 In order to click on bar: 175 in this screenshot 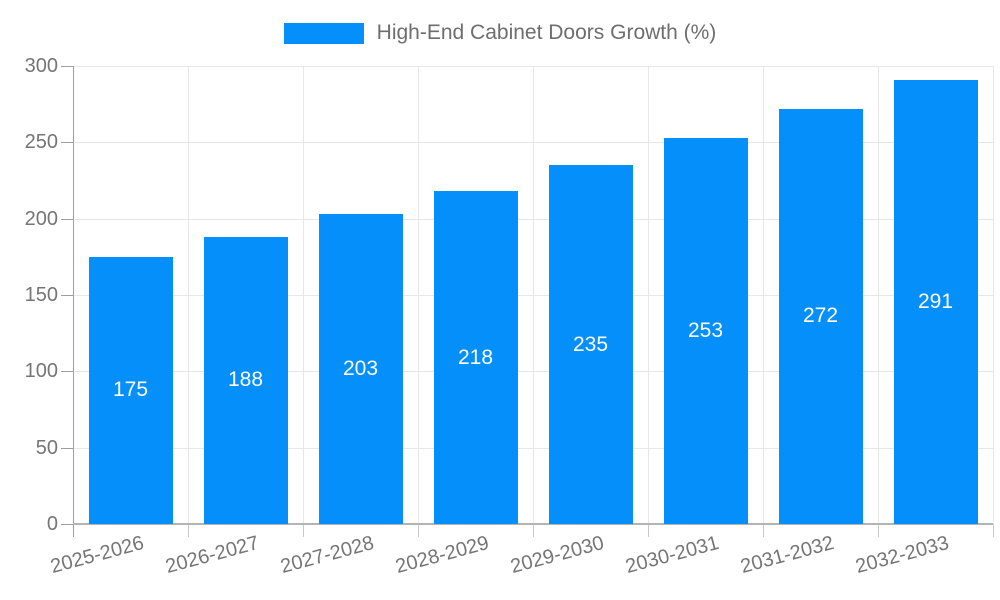, I will do `click(130, 390)`.